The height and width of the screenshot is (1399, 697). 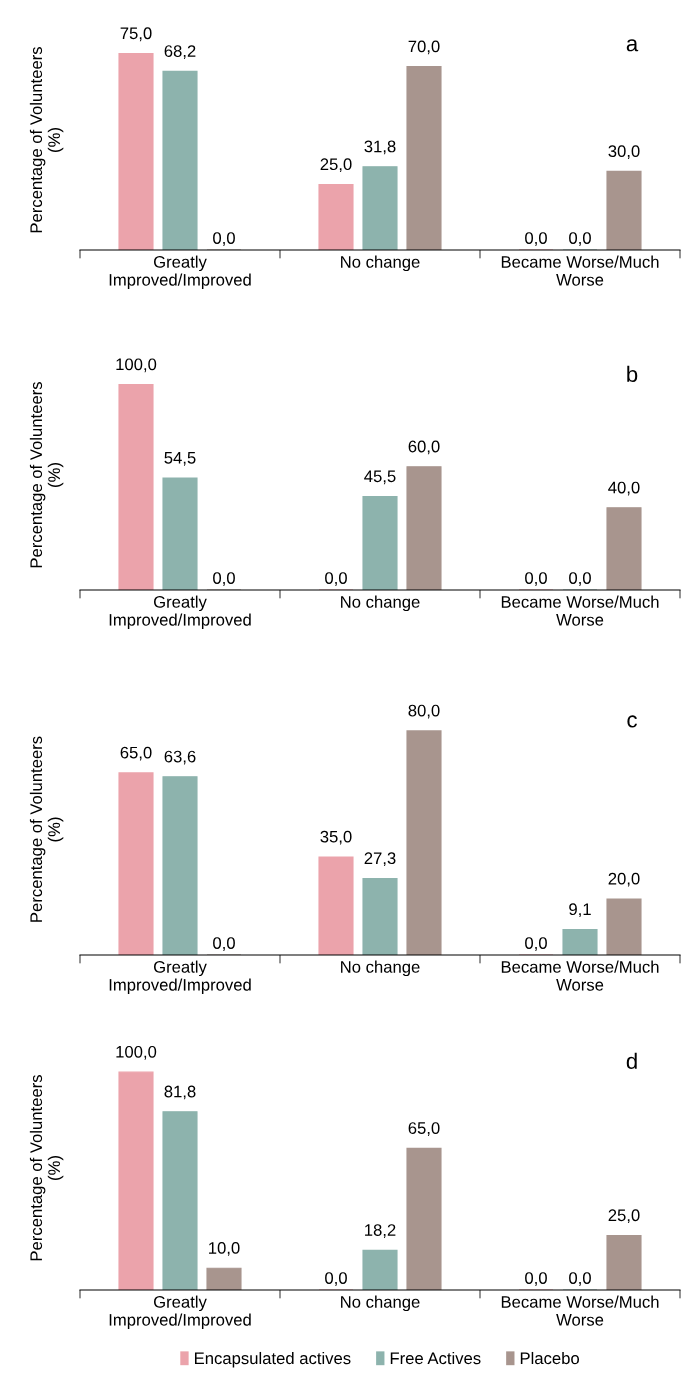 What do you see at coordinates (180, 459) in the screenshot?
I see `data-label: 54,5` at bounding box center [180, 459].